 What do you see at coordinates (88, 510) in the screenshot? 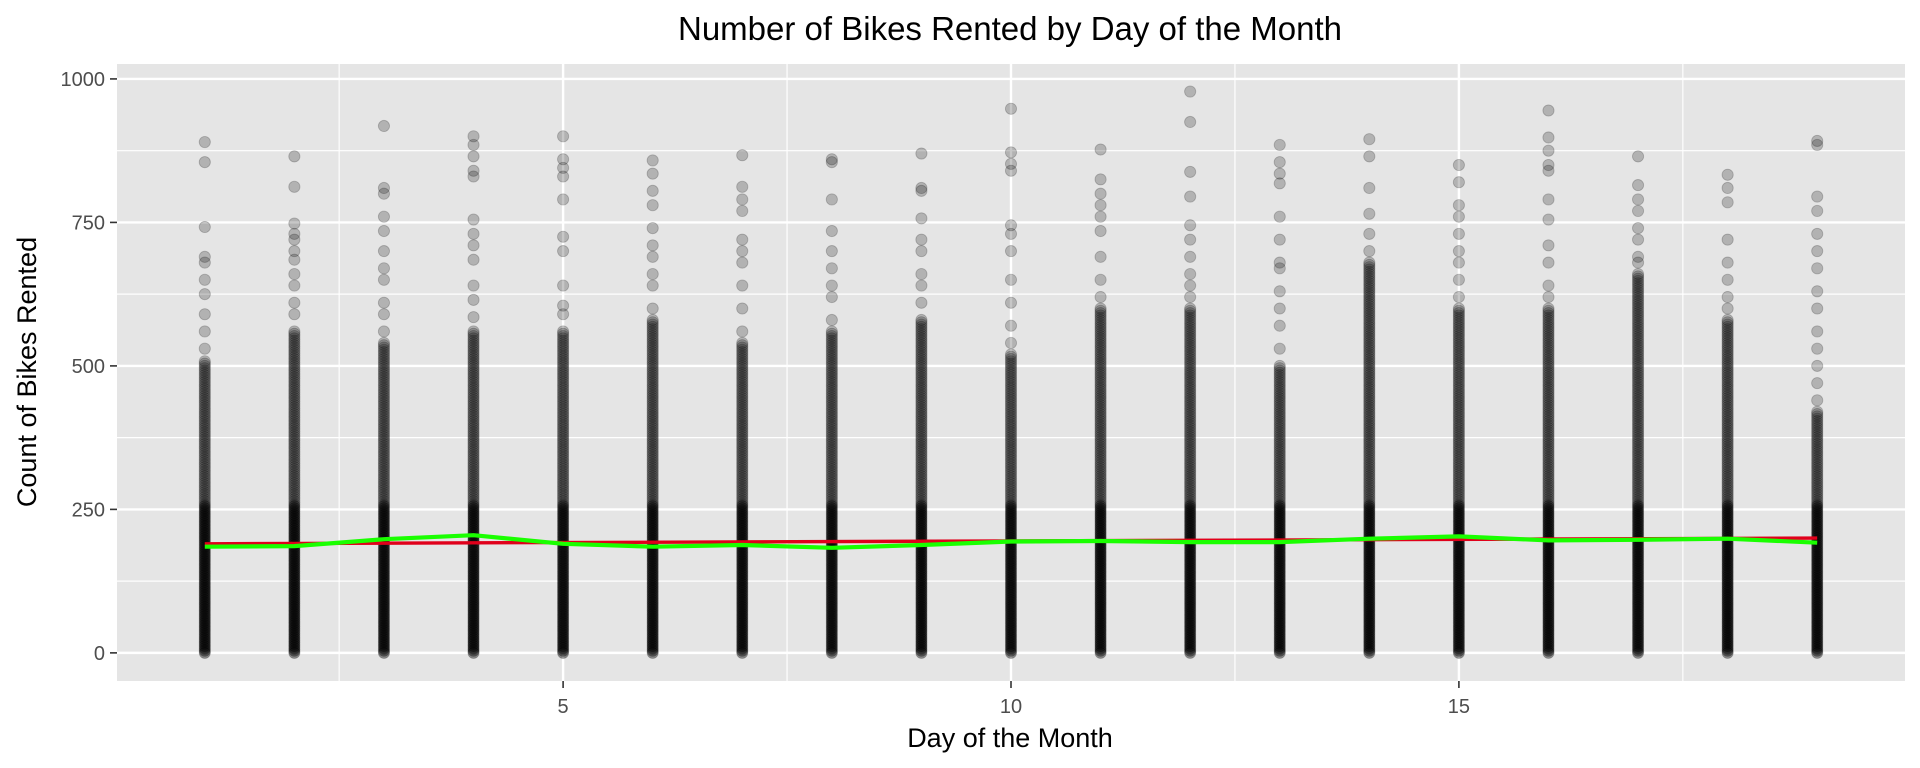
I see `y-tick-label: 250` at bounding box center [88, 510].